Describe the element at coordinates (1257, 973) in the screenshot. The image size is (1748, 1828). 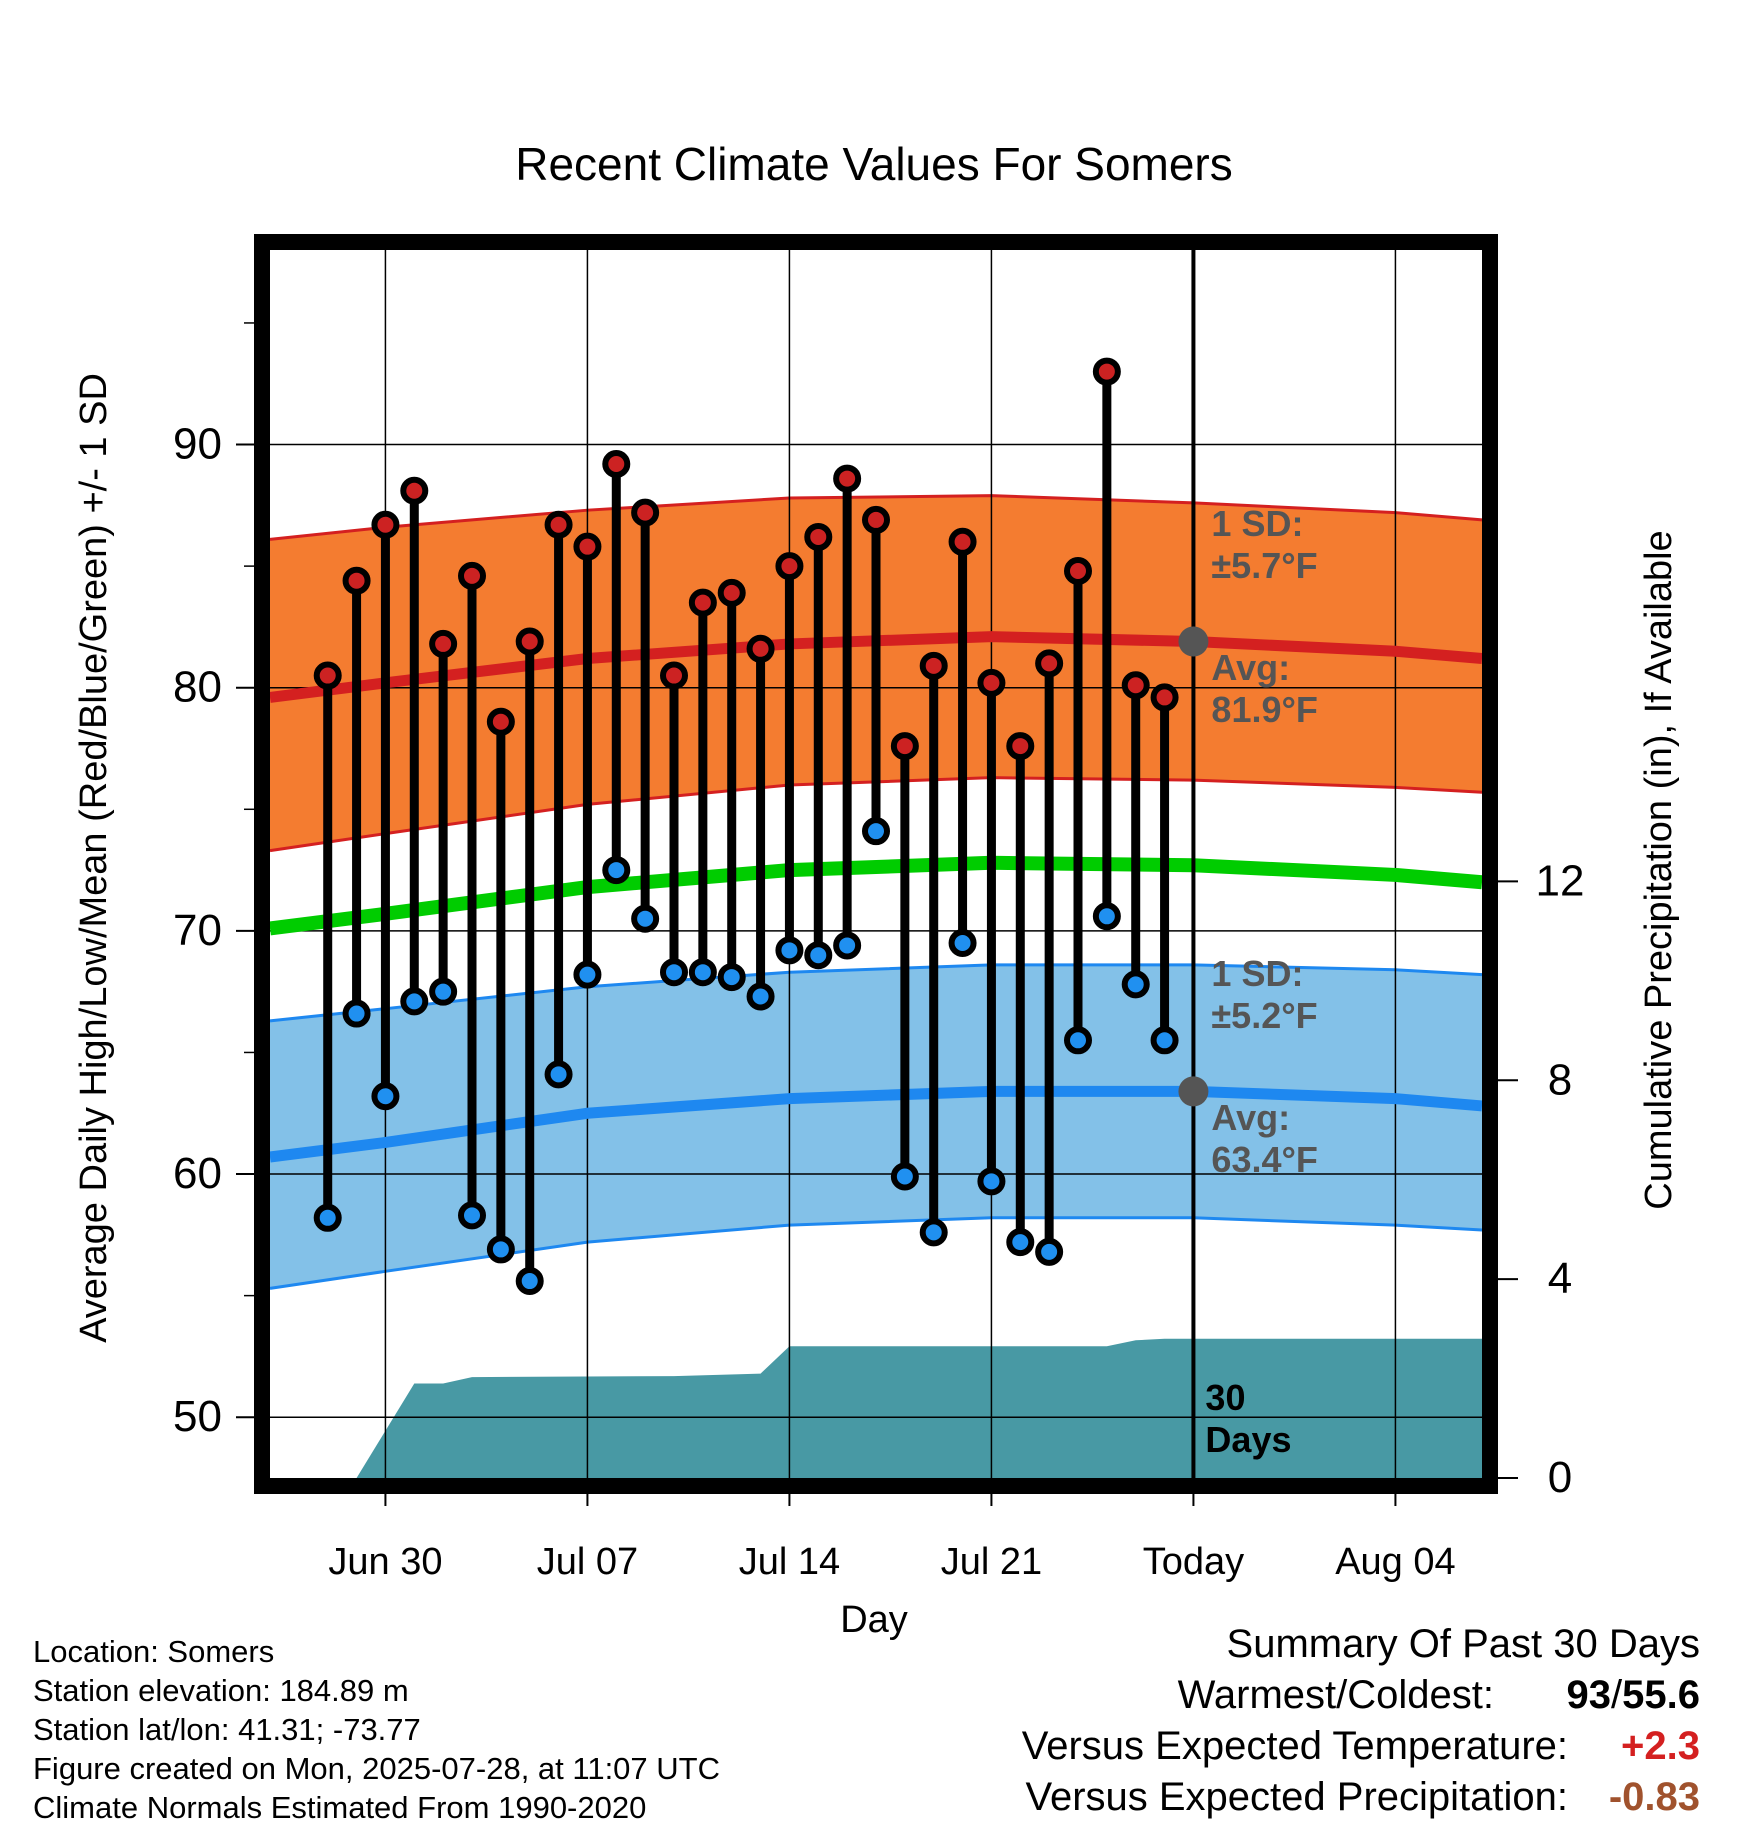
I see `low-sd-annotation: 1 SD:` at that location.